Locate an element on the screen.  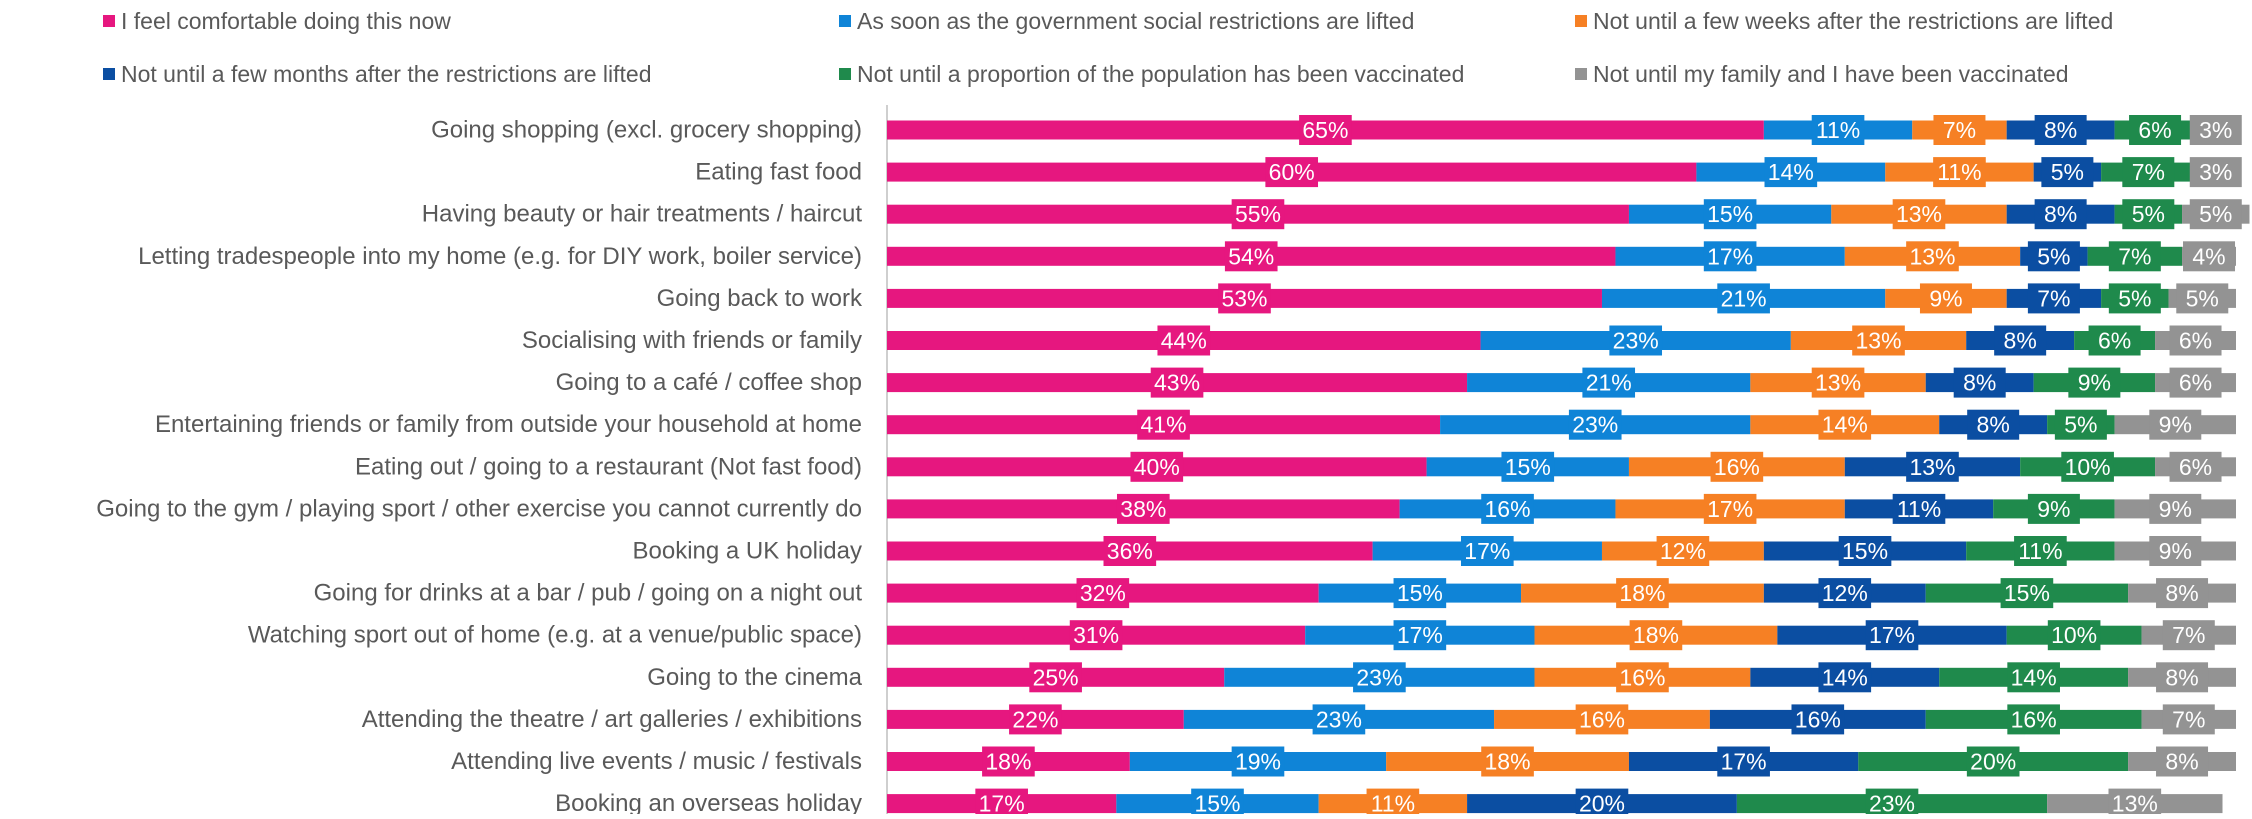
legend-swatch is located at coordinates (109, 21).